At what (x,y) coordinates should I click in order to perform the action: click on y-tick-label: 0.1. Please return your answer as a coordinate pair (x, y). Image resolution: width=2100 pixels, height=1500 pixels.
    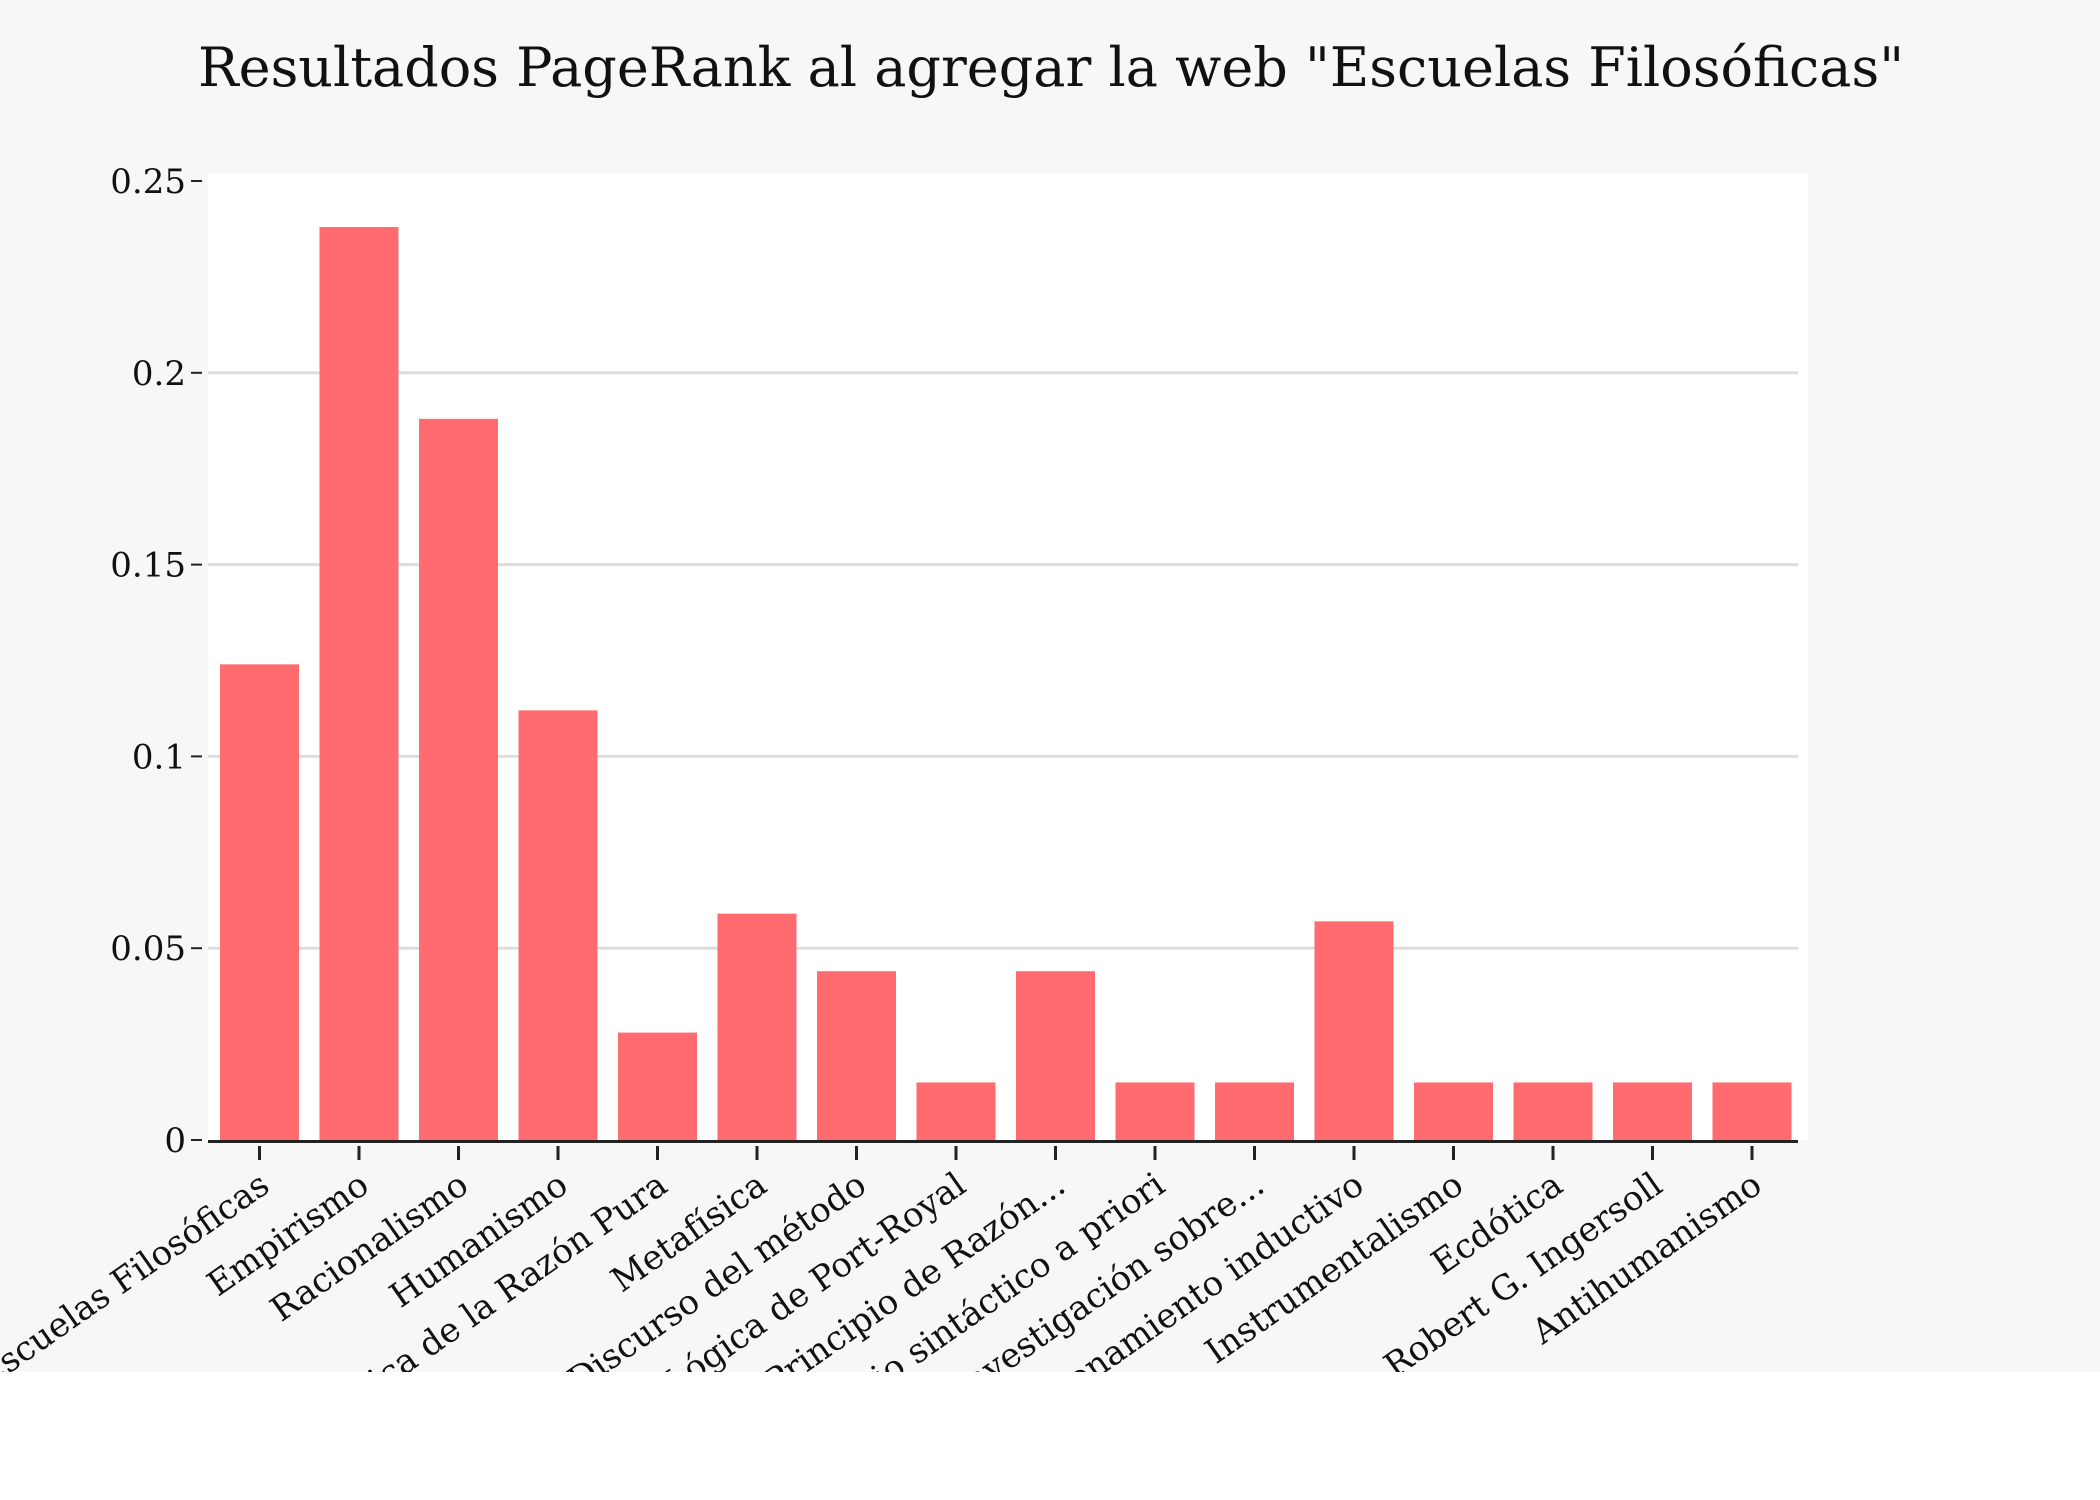
    Looking at the image, I should click on (159, 757).